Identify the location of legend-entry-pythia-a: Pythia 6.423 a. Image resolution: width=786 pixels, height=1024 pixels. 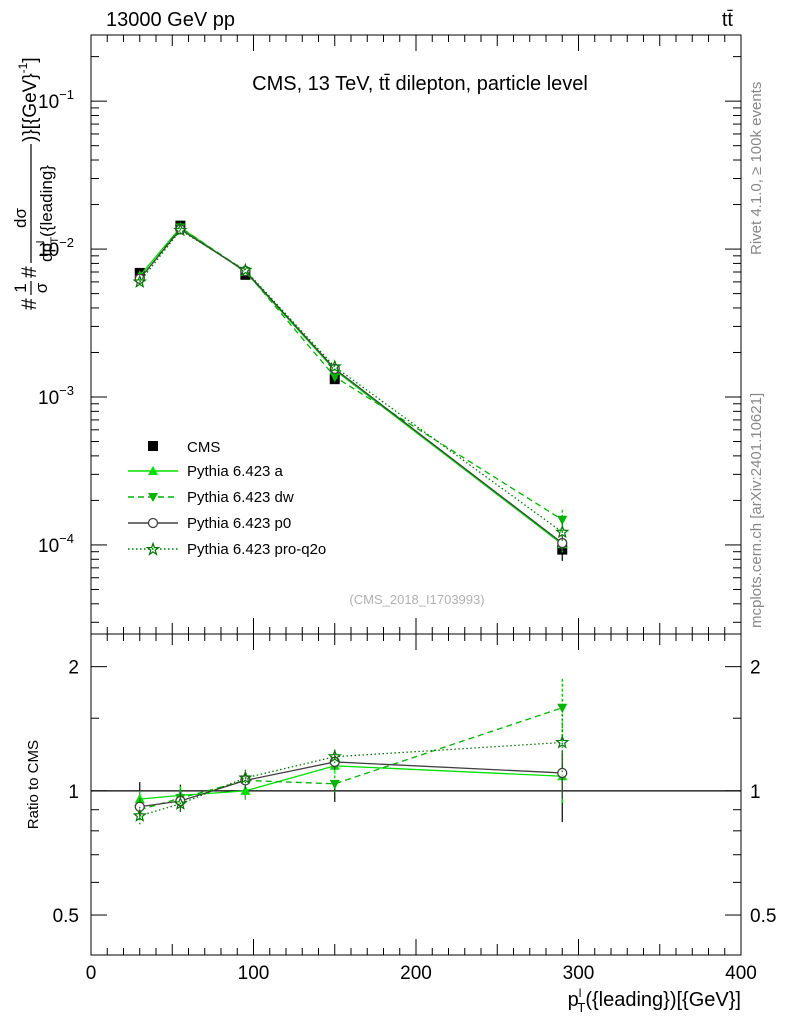
(206, 471).